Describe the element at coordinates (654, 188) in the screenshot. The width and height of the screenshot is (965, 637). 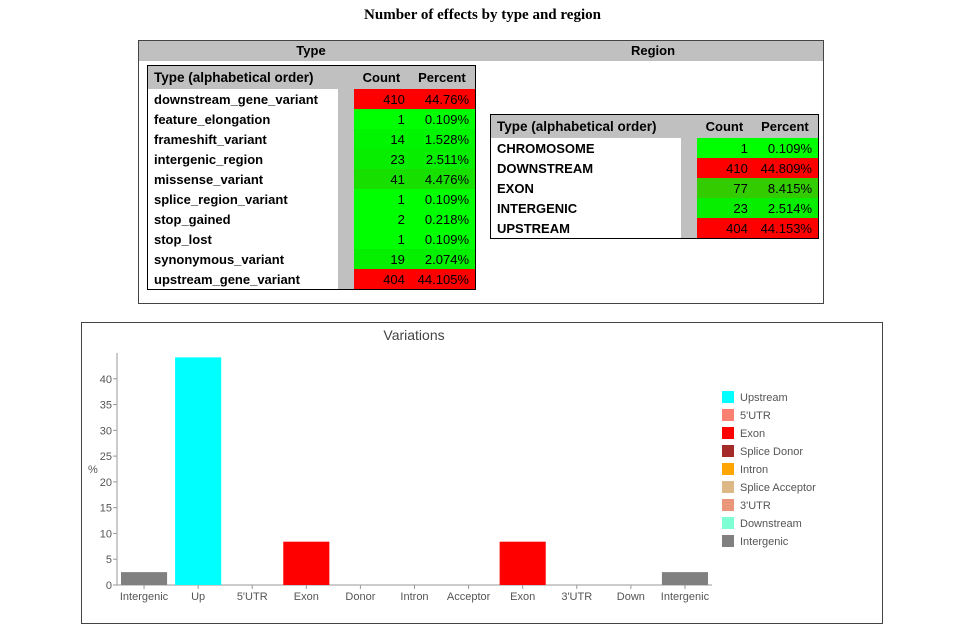
I see `region-row: EXON 77 8.415%` at that location.